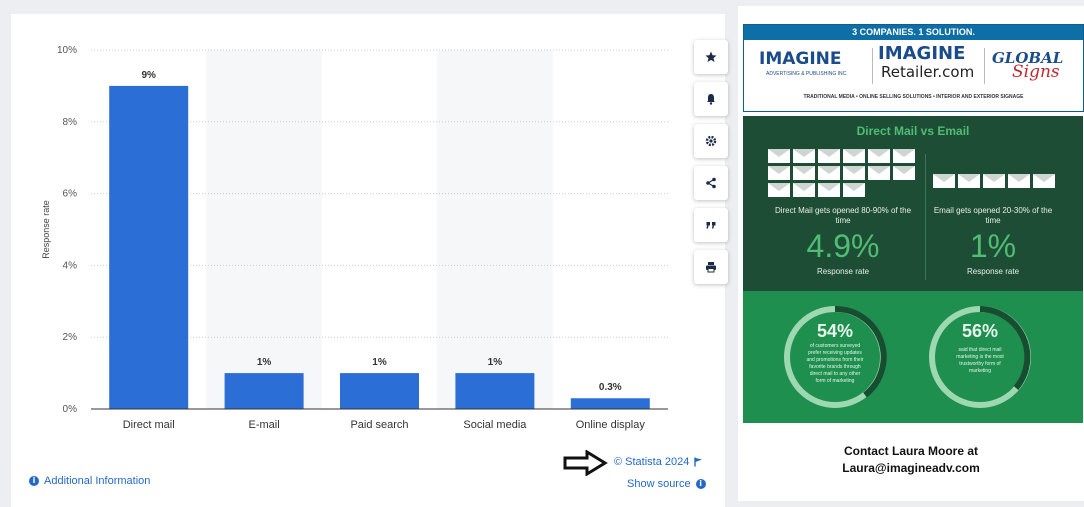 This screenshot has width=1084, height=507. Describe the element at coordinates (46, 229) in the screenshot. I see `y-axis-title: Response rate` at that location.